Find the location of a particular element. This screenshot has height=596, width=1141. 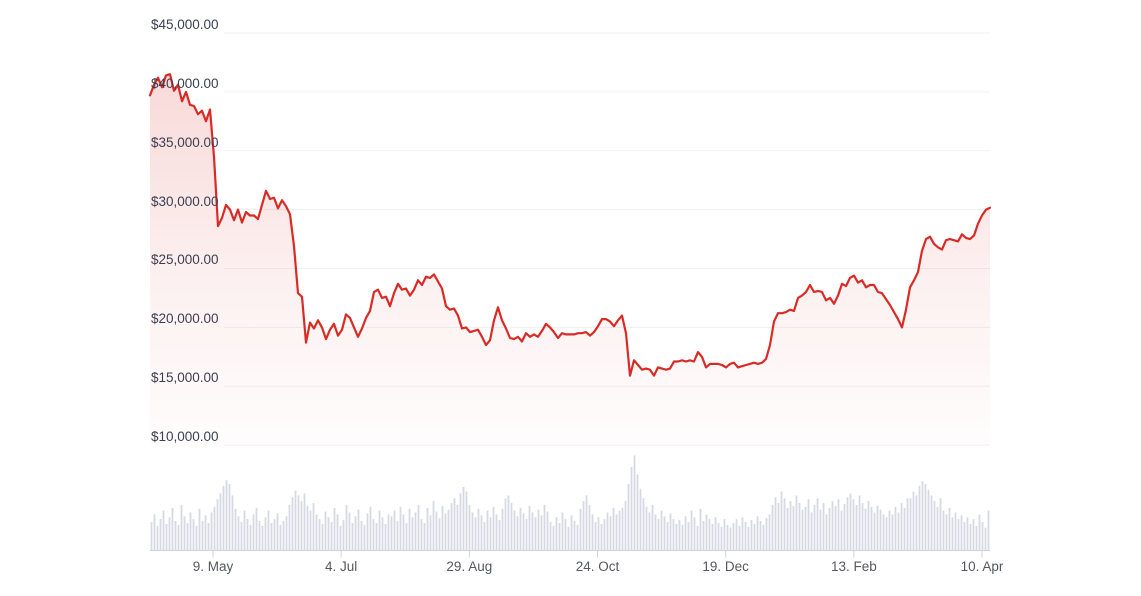

x-axis-label: 10. Apr is located at coordinates (982, 566).